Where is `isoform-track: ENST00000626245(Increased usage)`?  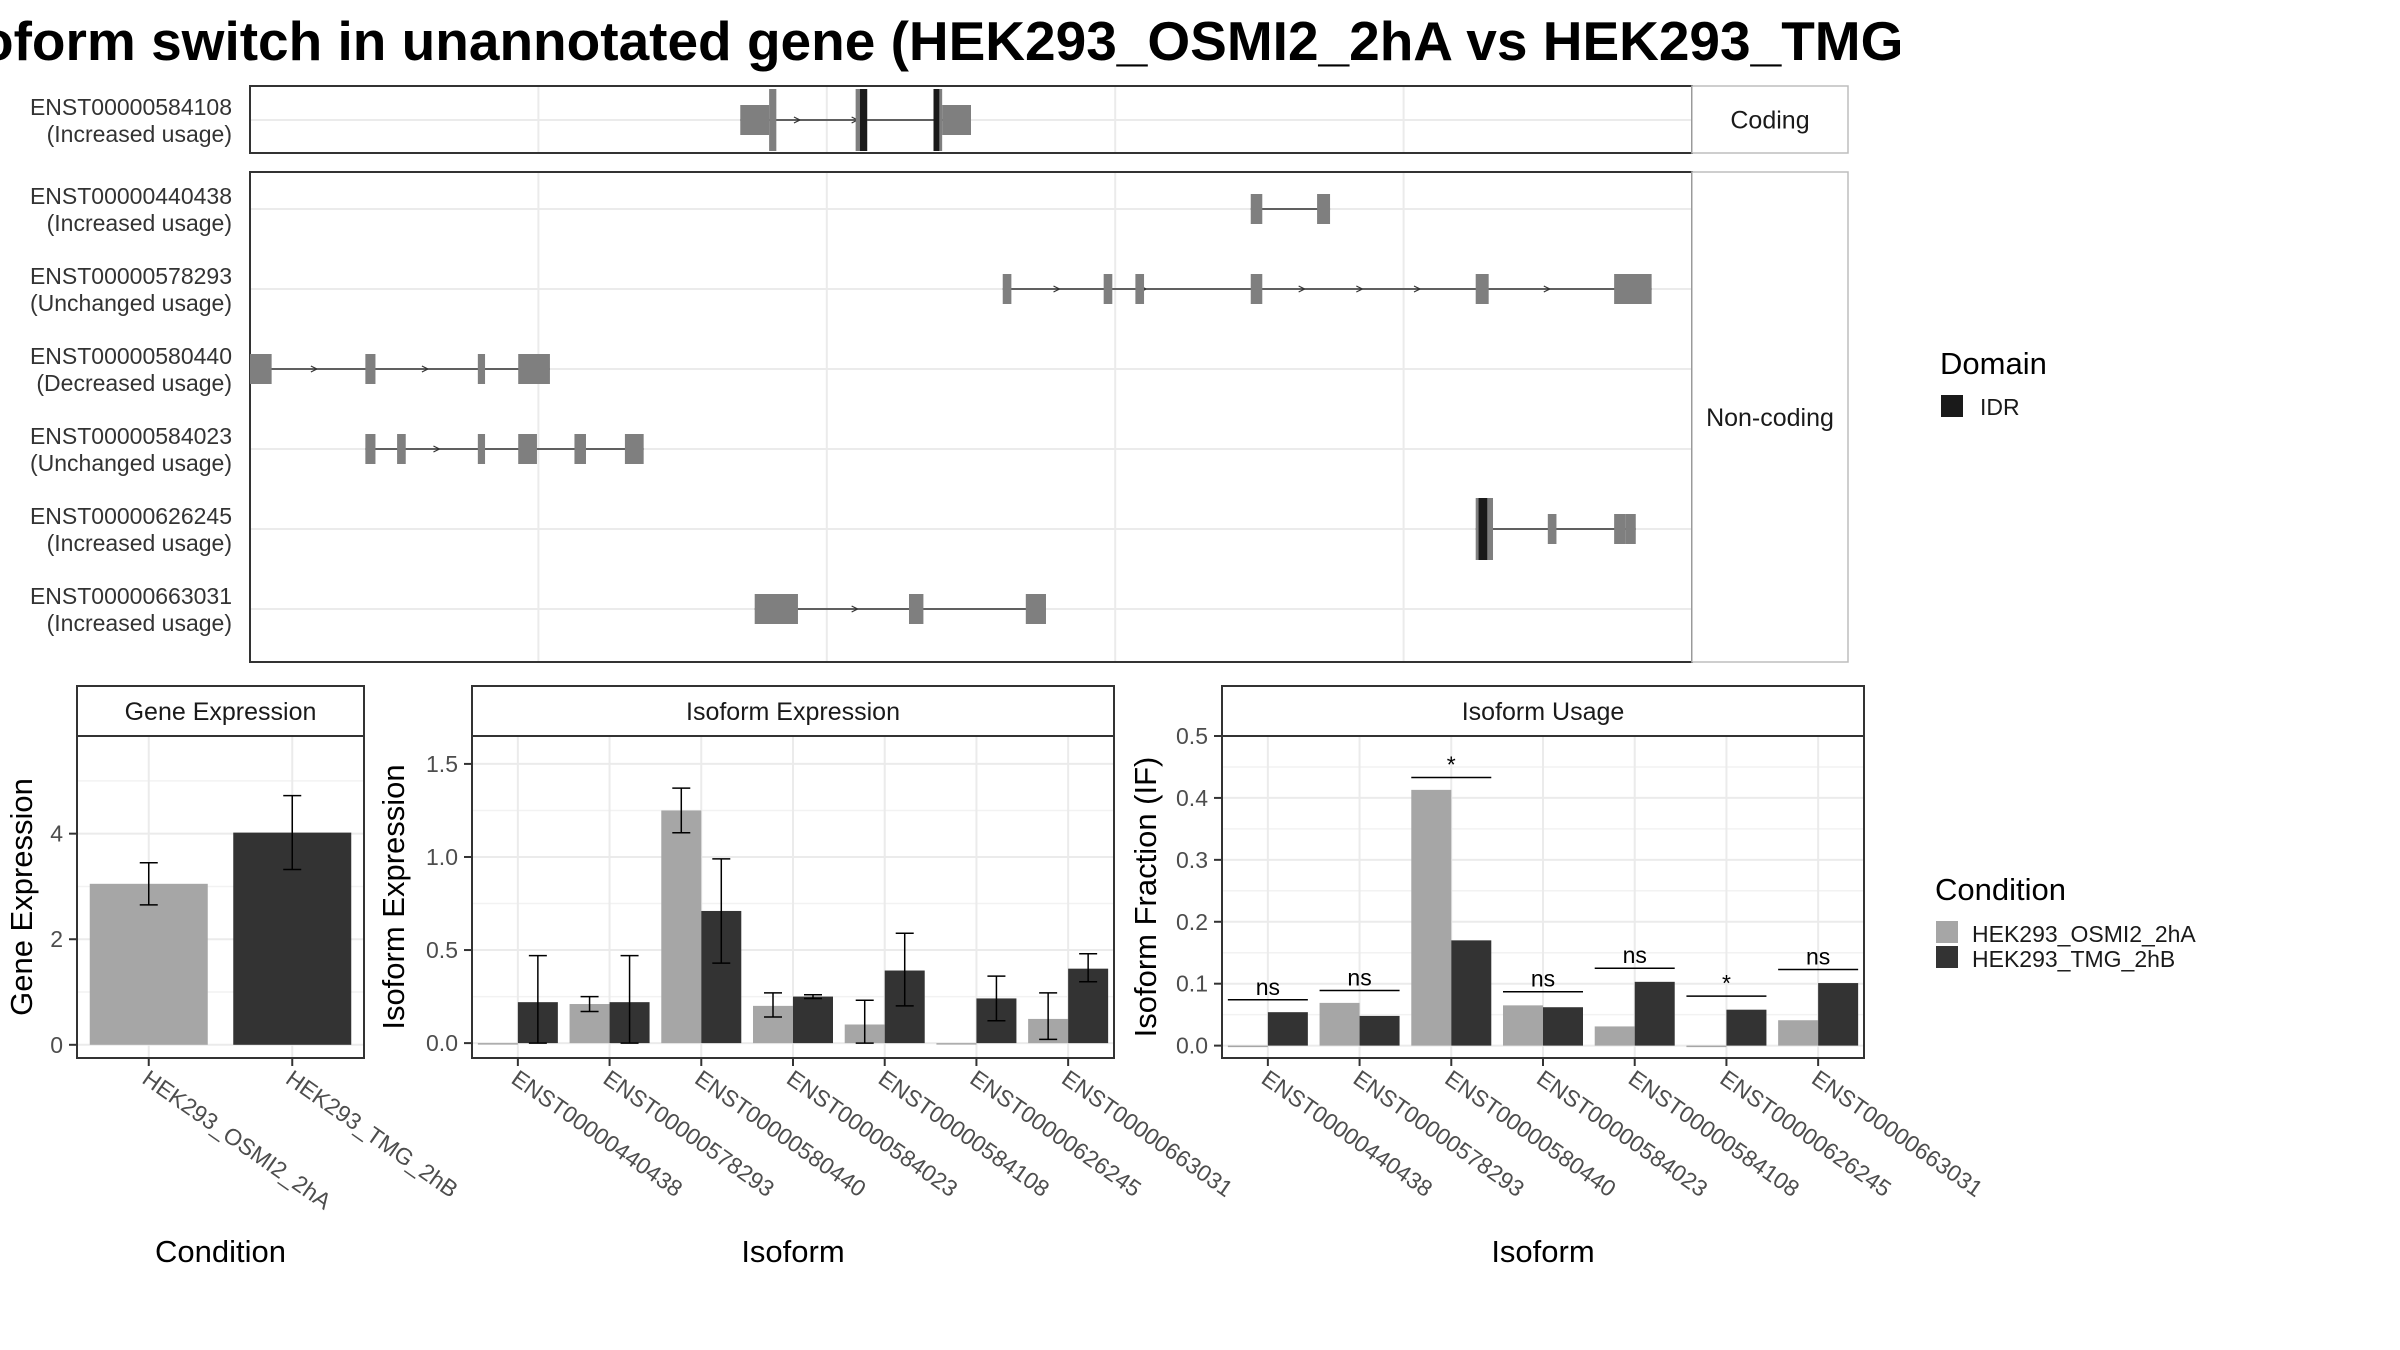
isoform-track: ENST00000626245(Increased usage) is located at coordinates (833, 529).